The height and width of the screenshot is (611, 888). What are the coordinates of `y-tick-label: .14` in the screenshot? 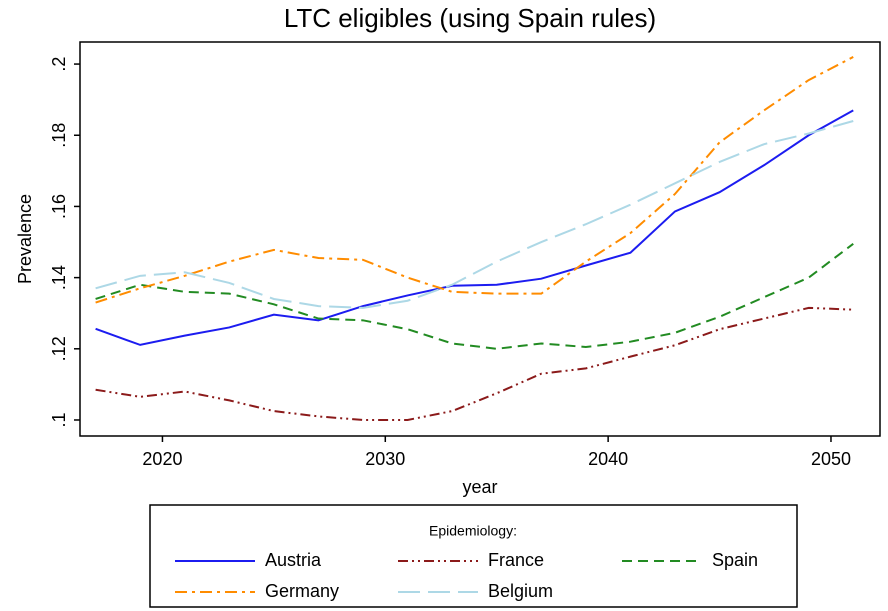 It's located at (59, 277).